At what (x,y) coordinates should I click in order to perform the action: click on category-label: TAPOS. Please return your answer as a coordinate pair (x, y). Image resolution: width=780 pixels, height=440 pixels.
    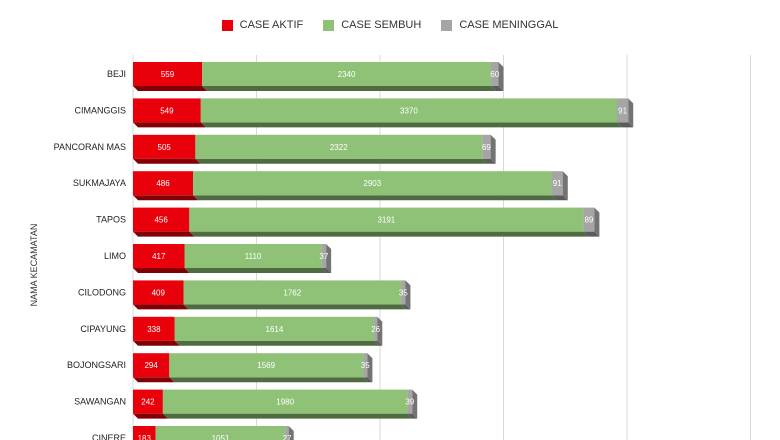
    Looking at the image, I should click on (111, 220).